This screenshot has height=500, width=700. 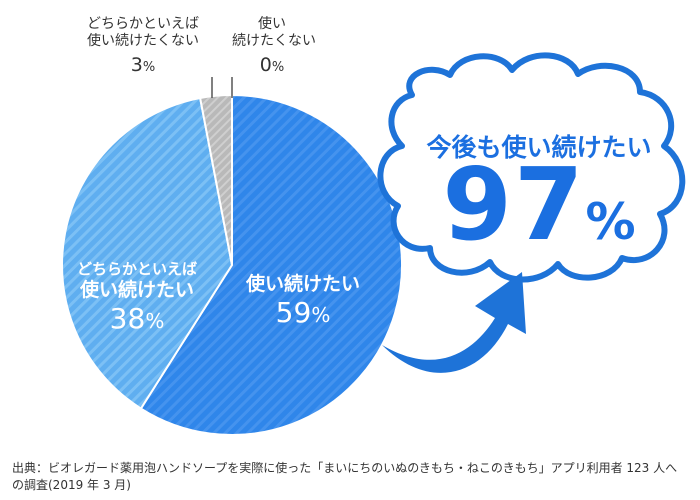 I want to click on slice-label-38: どちらかといえば 使い続けたい 38%, so click(x=137, y=299).